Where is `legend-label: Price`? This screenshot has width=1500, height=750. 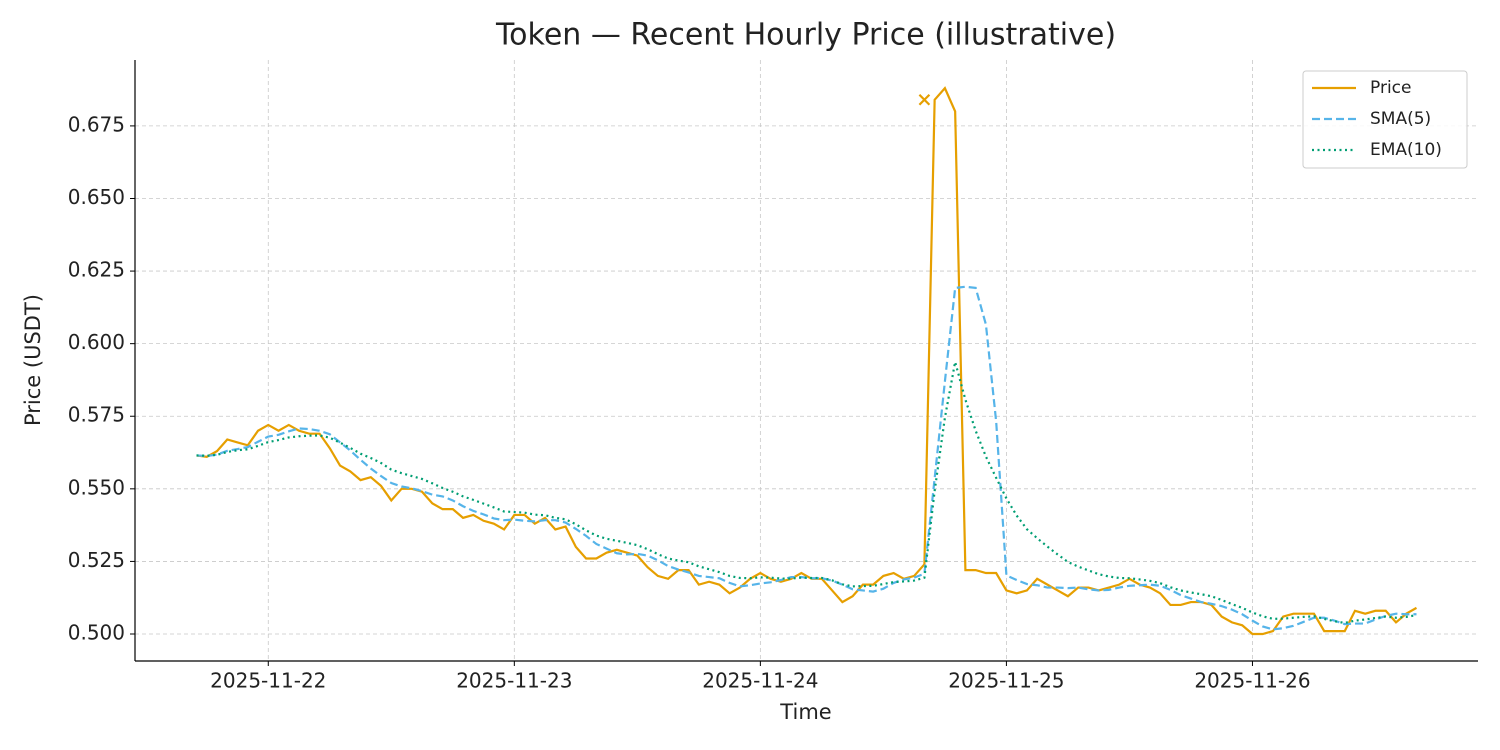
legend-label: Price is located at coordinates (1390, 88).